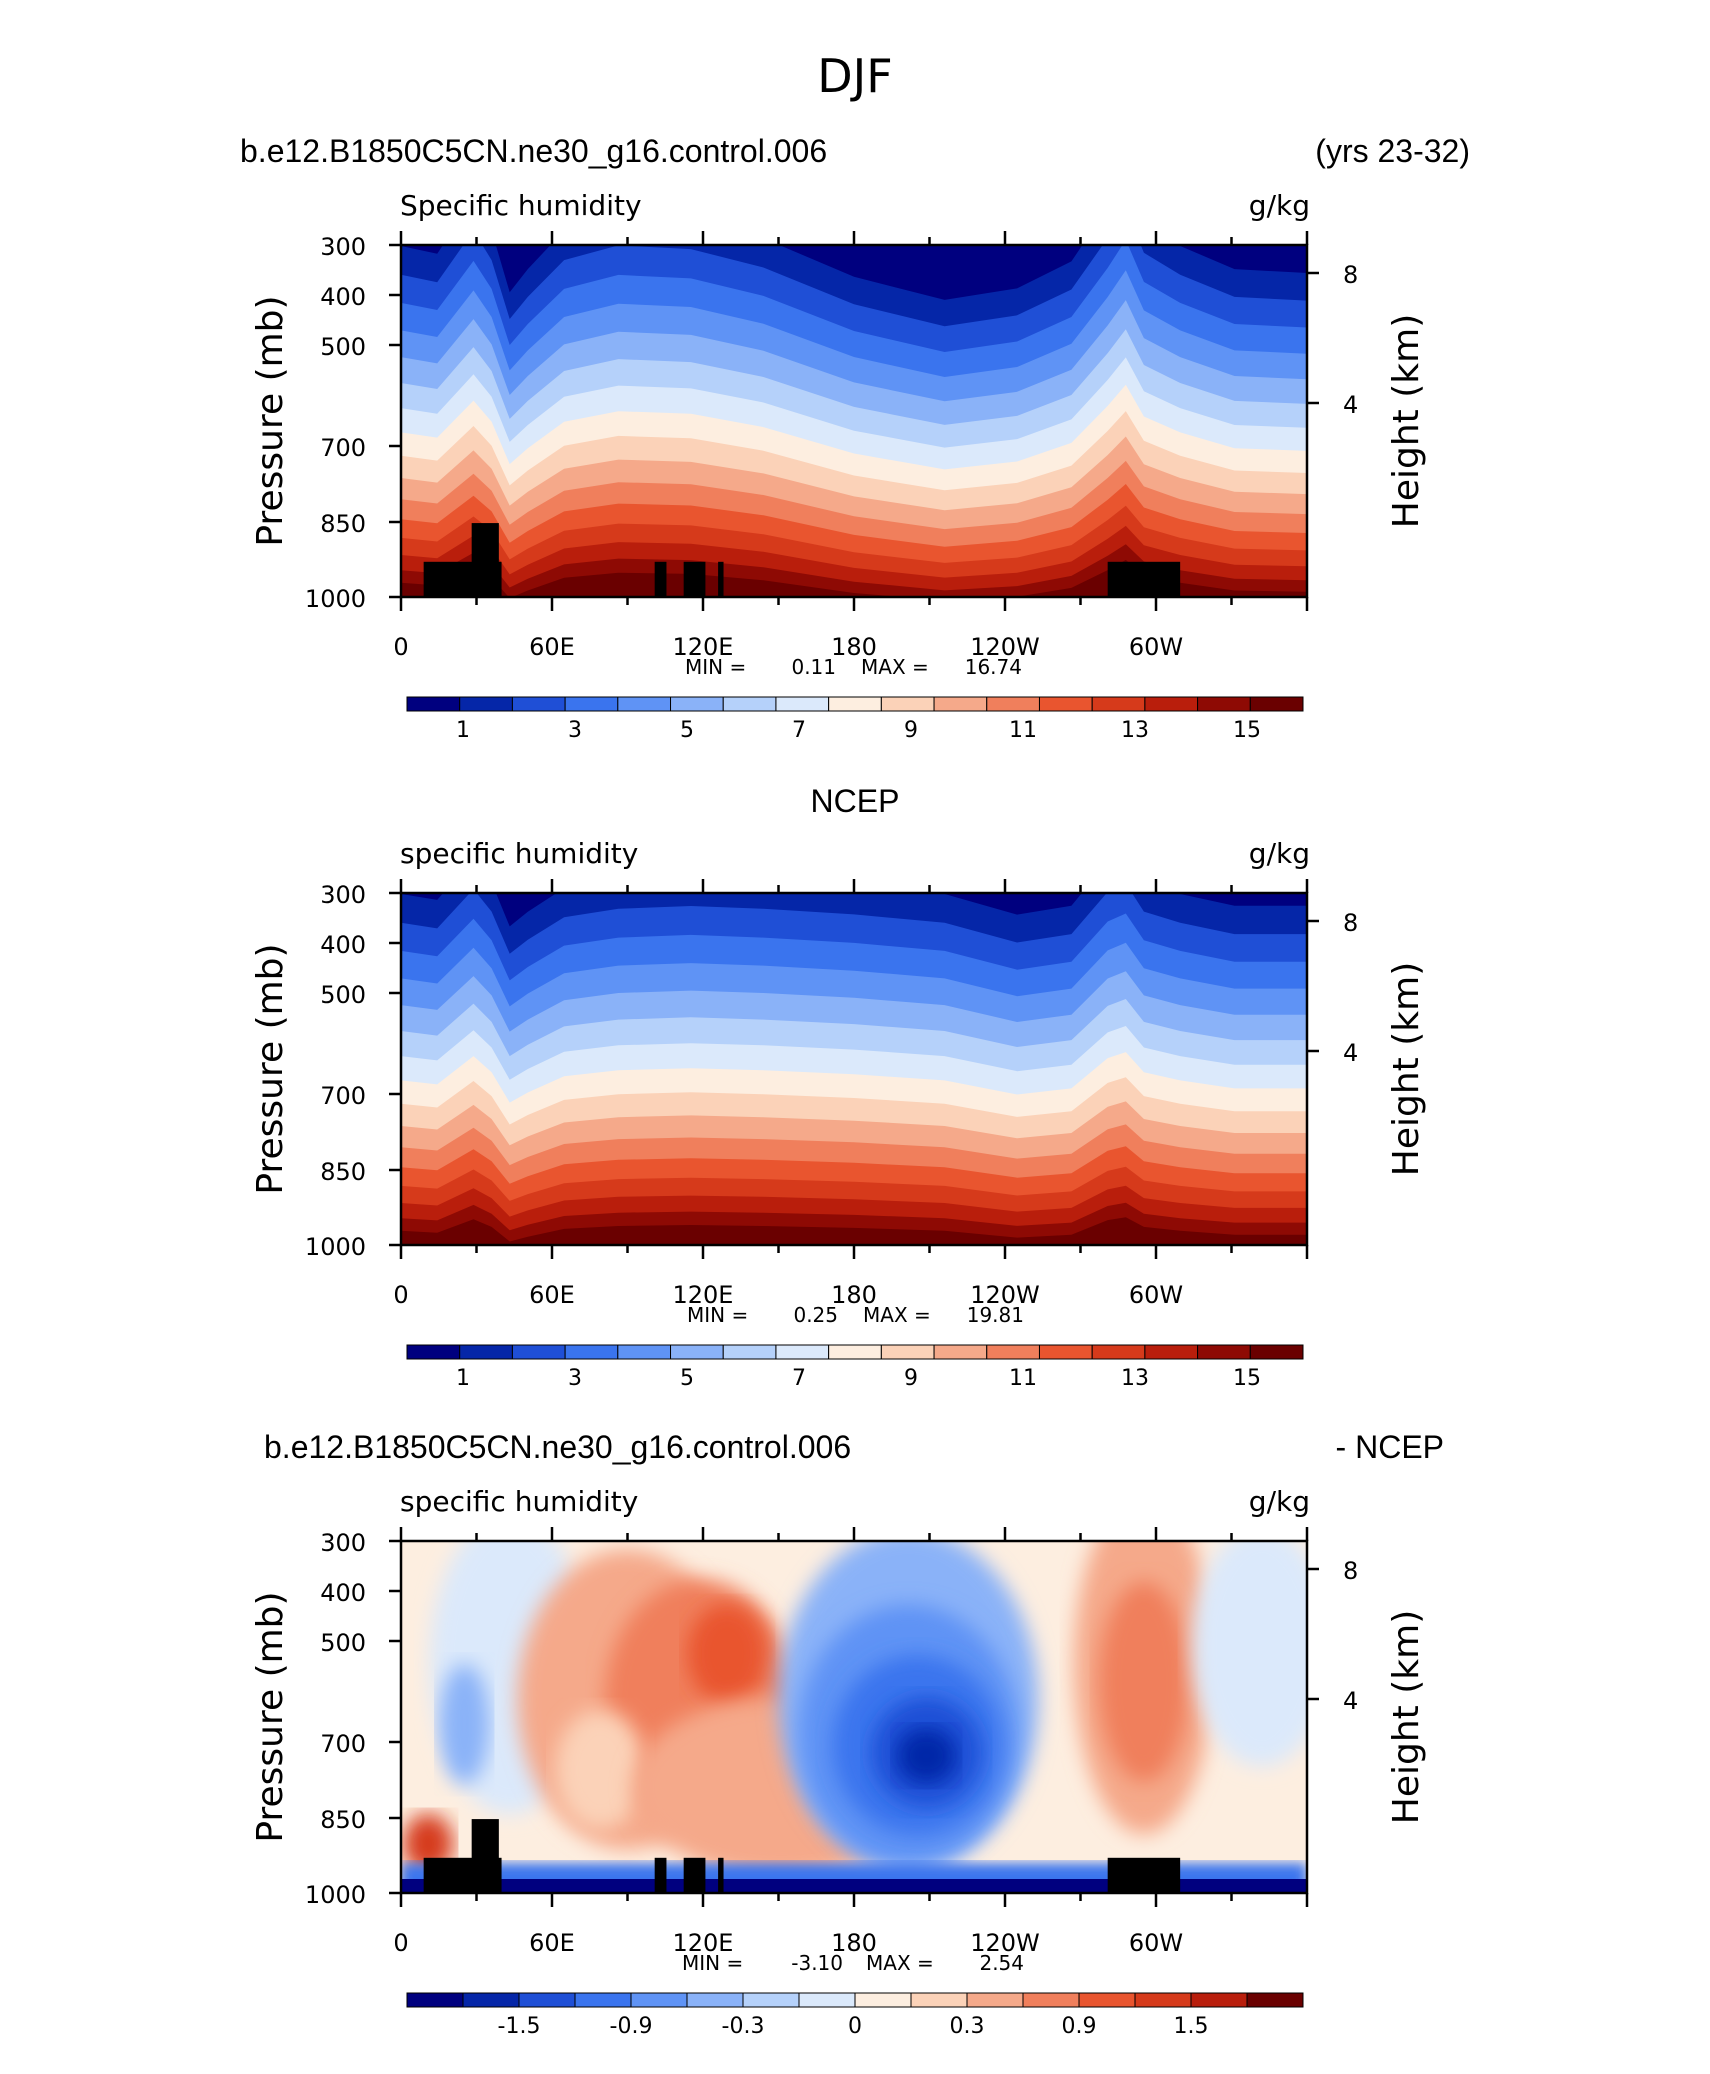 The image size is (1710, 2074). I want to click on contour-field, so click(854, 1069).